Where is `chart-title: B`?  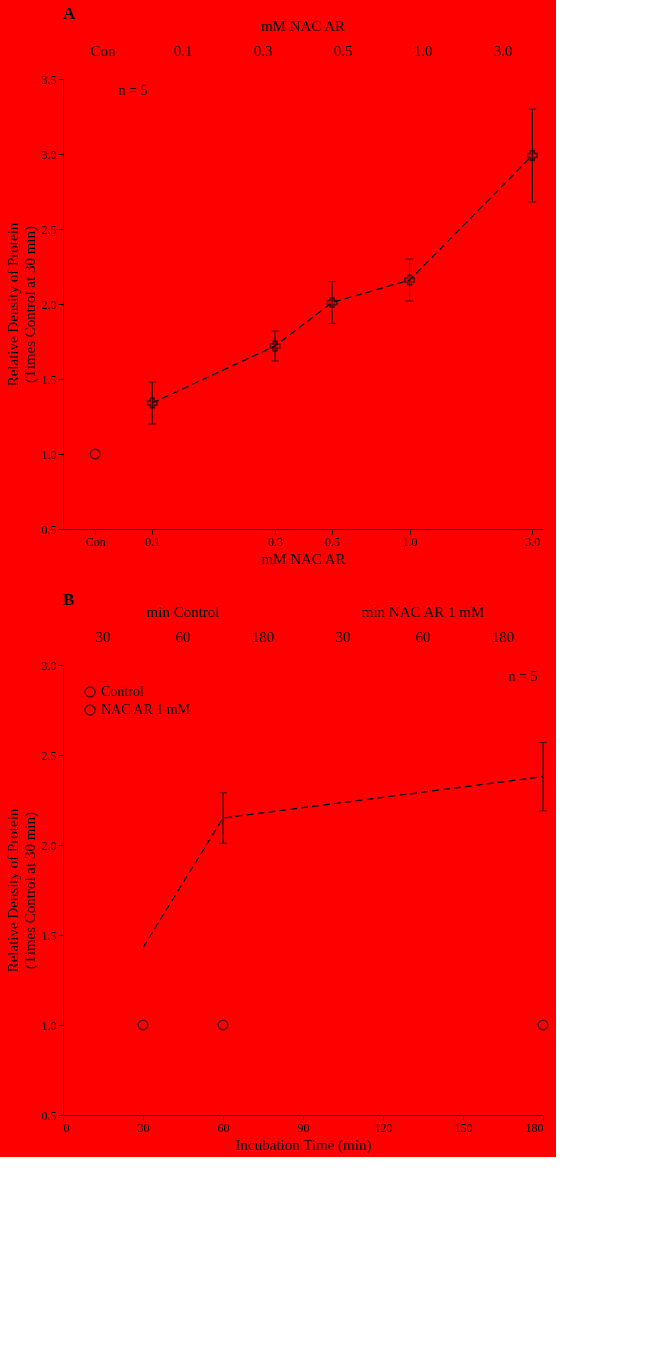 chart-title: B is located at coordinates (69, 599).